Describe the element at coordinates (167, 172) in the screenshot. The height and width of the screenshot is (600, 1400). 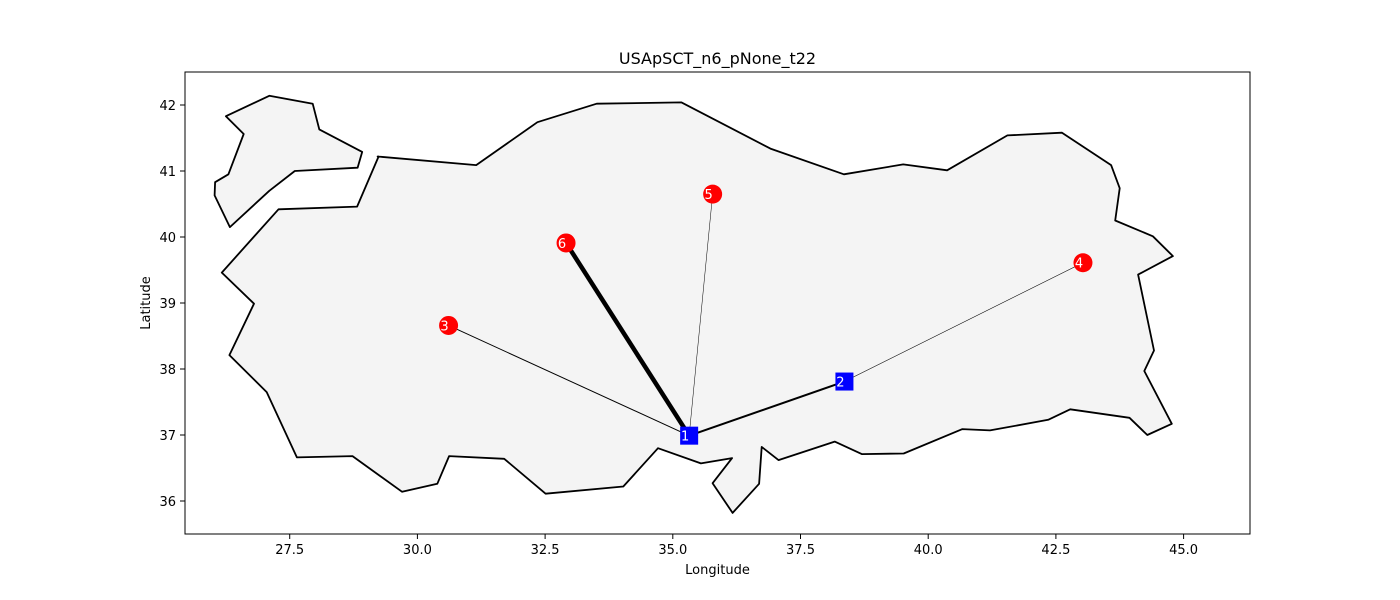
I see `y-tick-label: 41` at that location.